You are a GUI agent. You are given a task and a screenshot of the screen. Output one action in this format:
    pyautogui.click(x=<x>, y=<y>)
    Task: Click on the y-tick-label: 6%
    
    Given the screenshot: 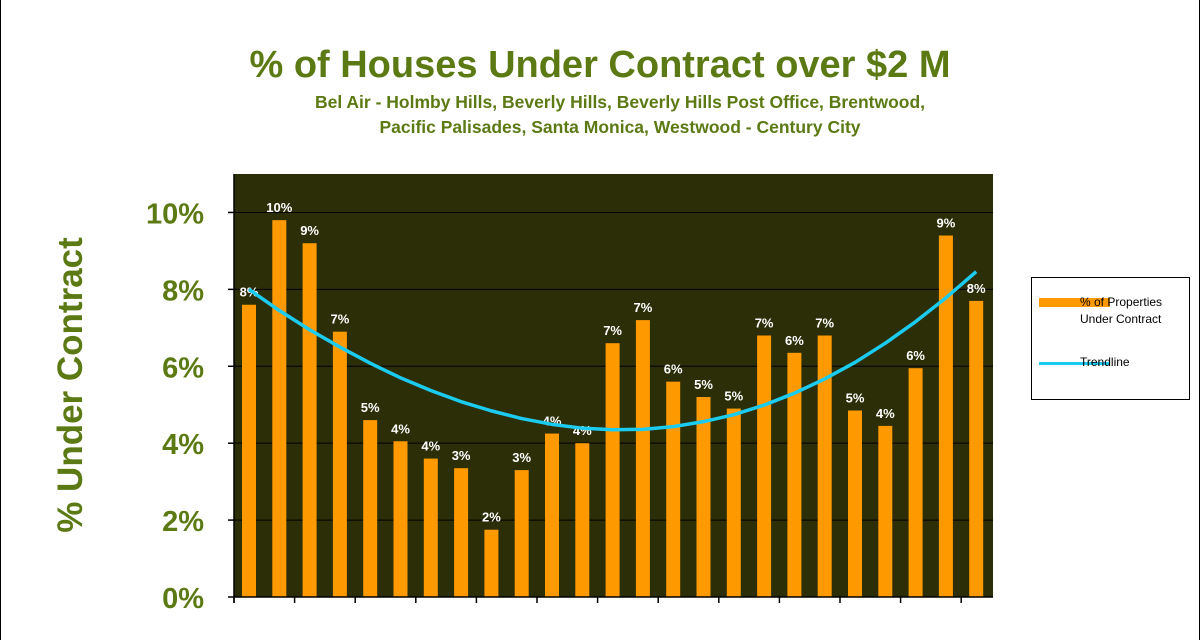 What is the action you would take?
    pyautogui.click(x=183, y=368)
    